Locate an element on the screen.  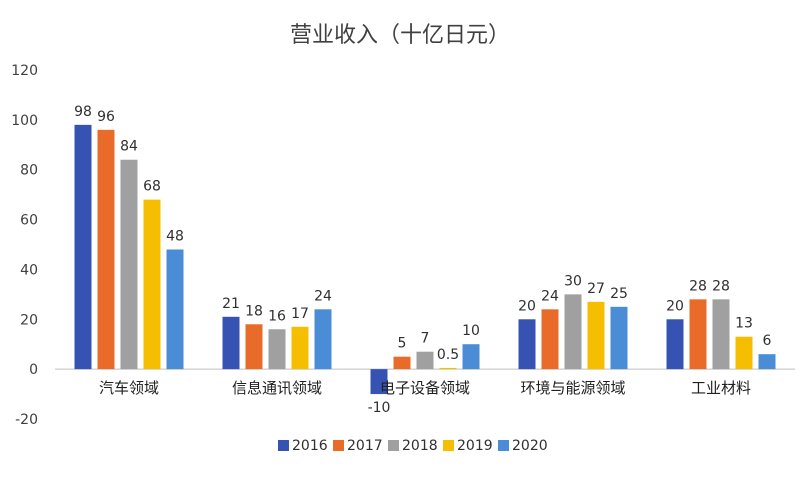
data-label: 98 is located at coordinates (83, 112).